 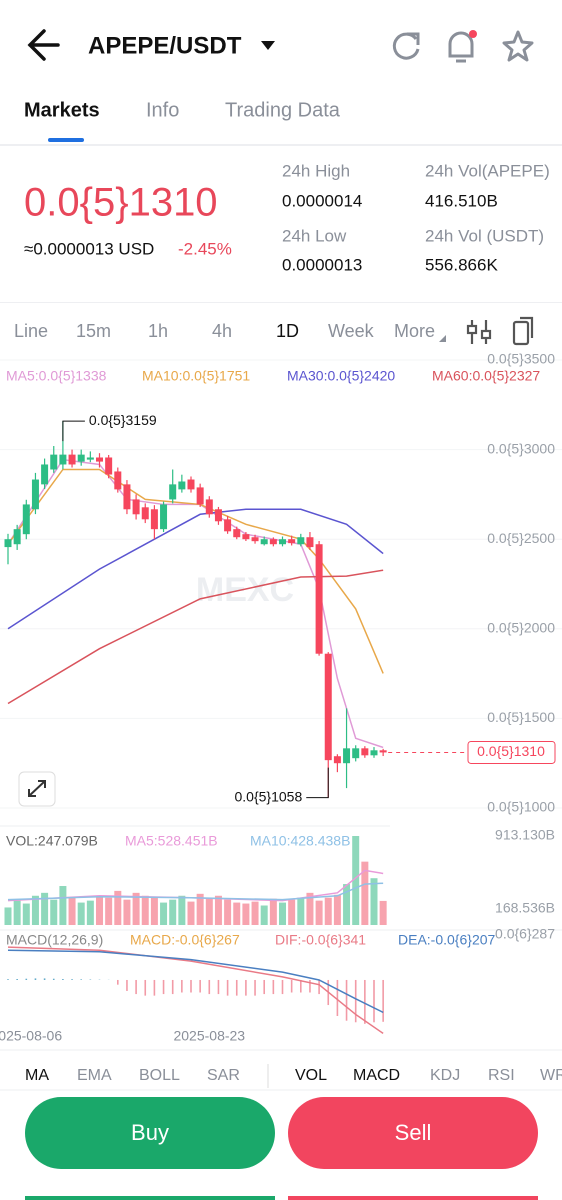 I want to click on legend-entry: VOL:247.079B, so click(x=52, y=841).